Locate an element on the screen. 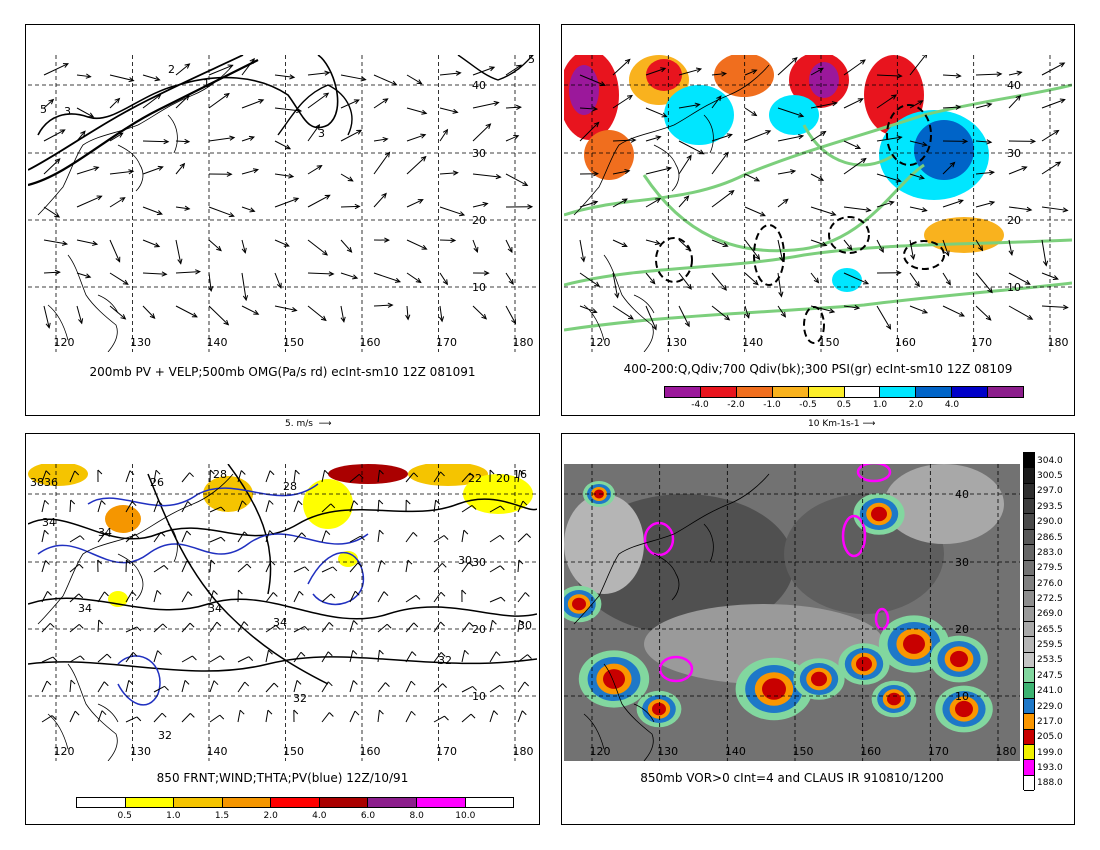 The width and height of the screenshot is (1100, 850). ir-cloud-gray is located at coordinates (944, 504).